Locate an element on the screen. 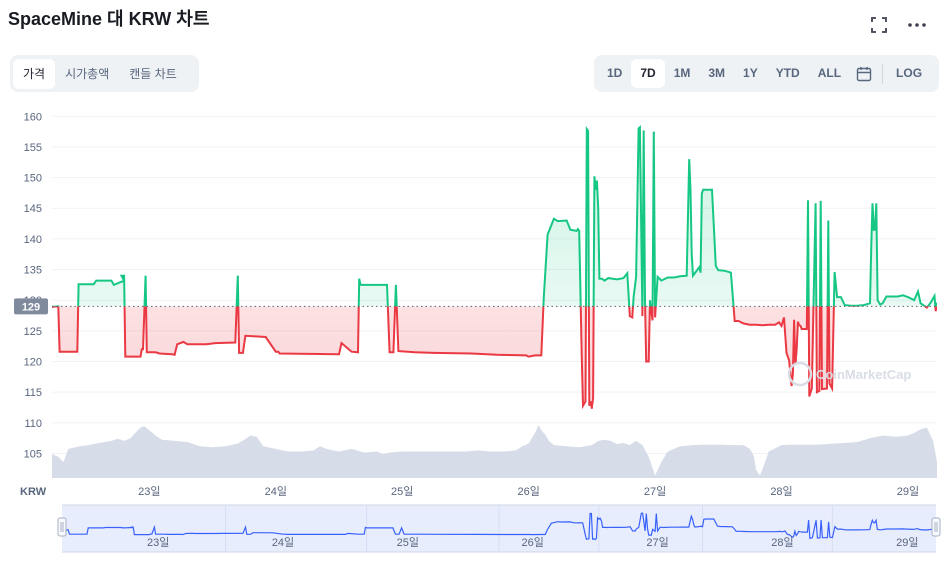  watermark-logo is located at coordinates (800, 374).